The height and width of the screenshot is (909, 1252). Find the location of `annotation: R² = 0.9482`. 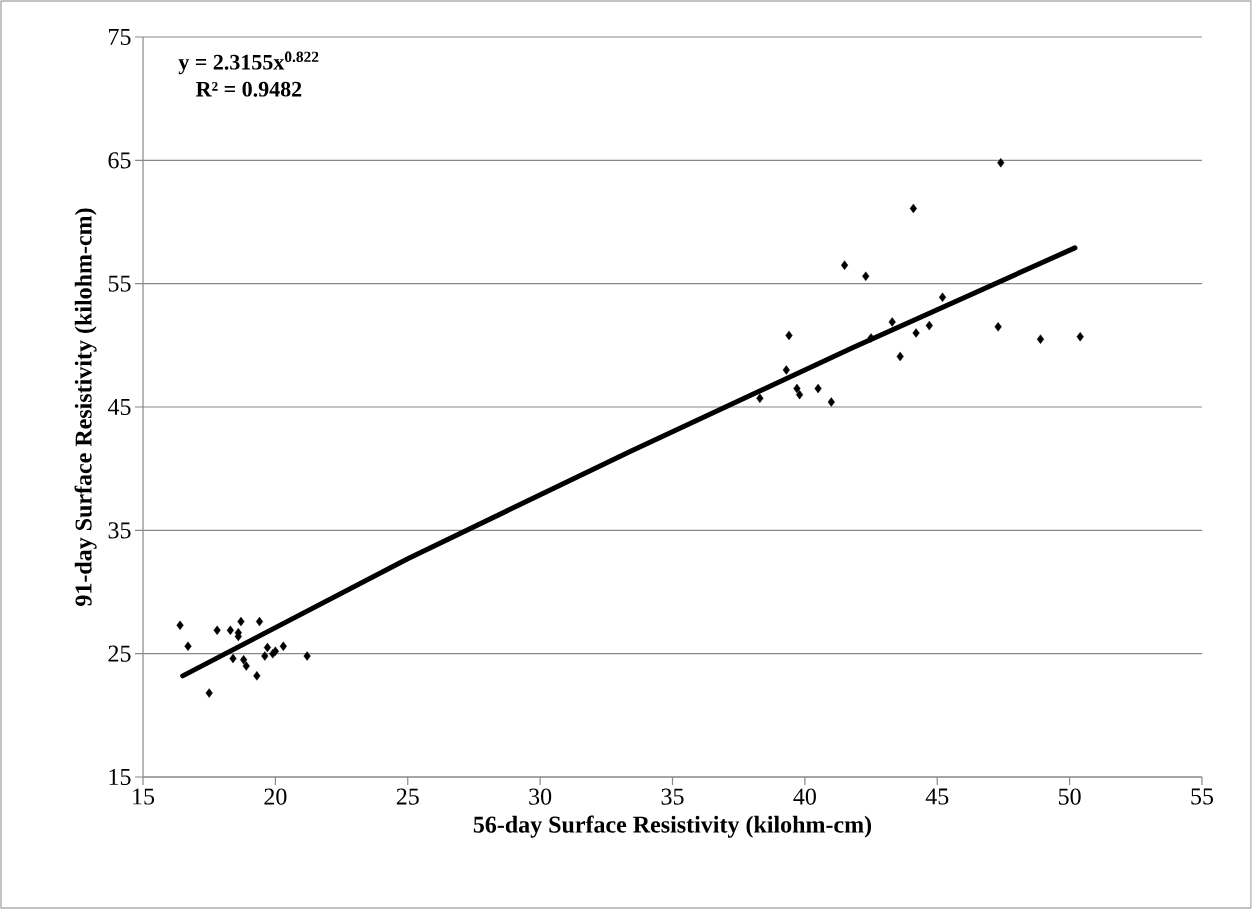

annotation: R² = 0.9482 is located at coordinates (249, 89).